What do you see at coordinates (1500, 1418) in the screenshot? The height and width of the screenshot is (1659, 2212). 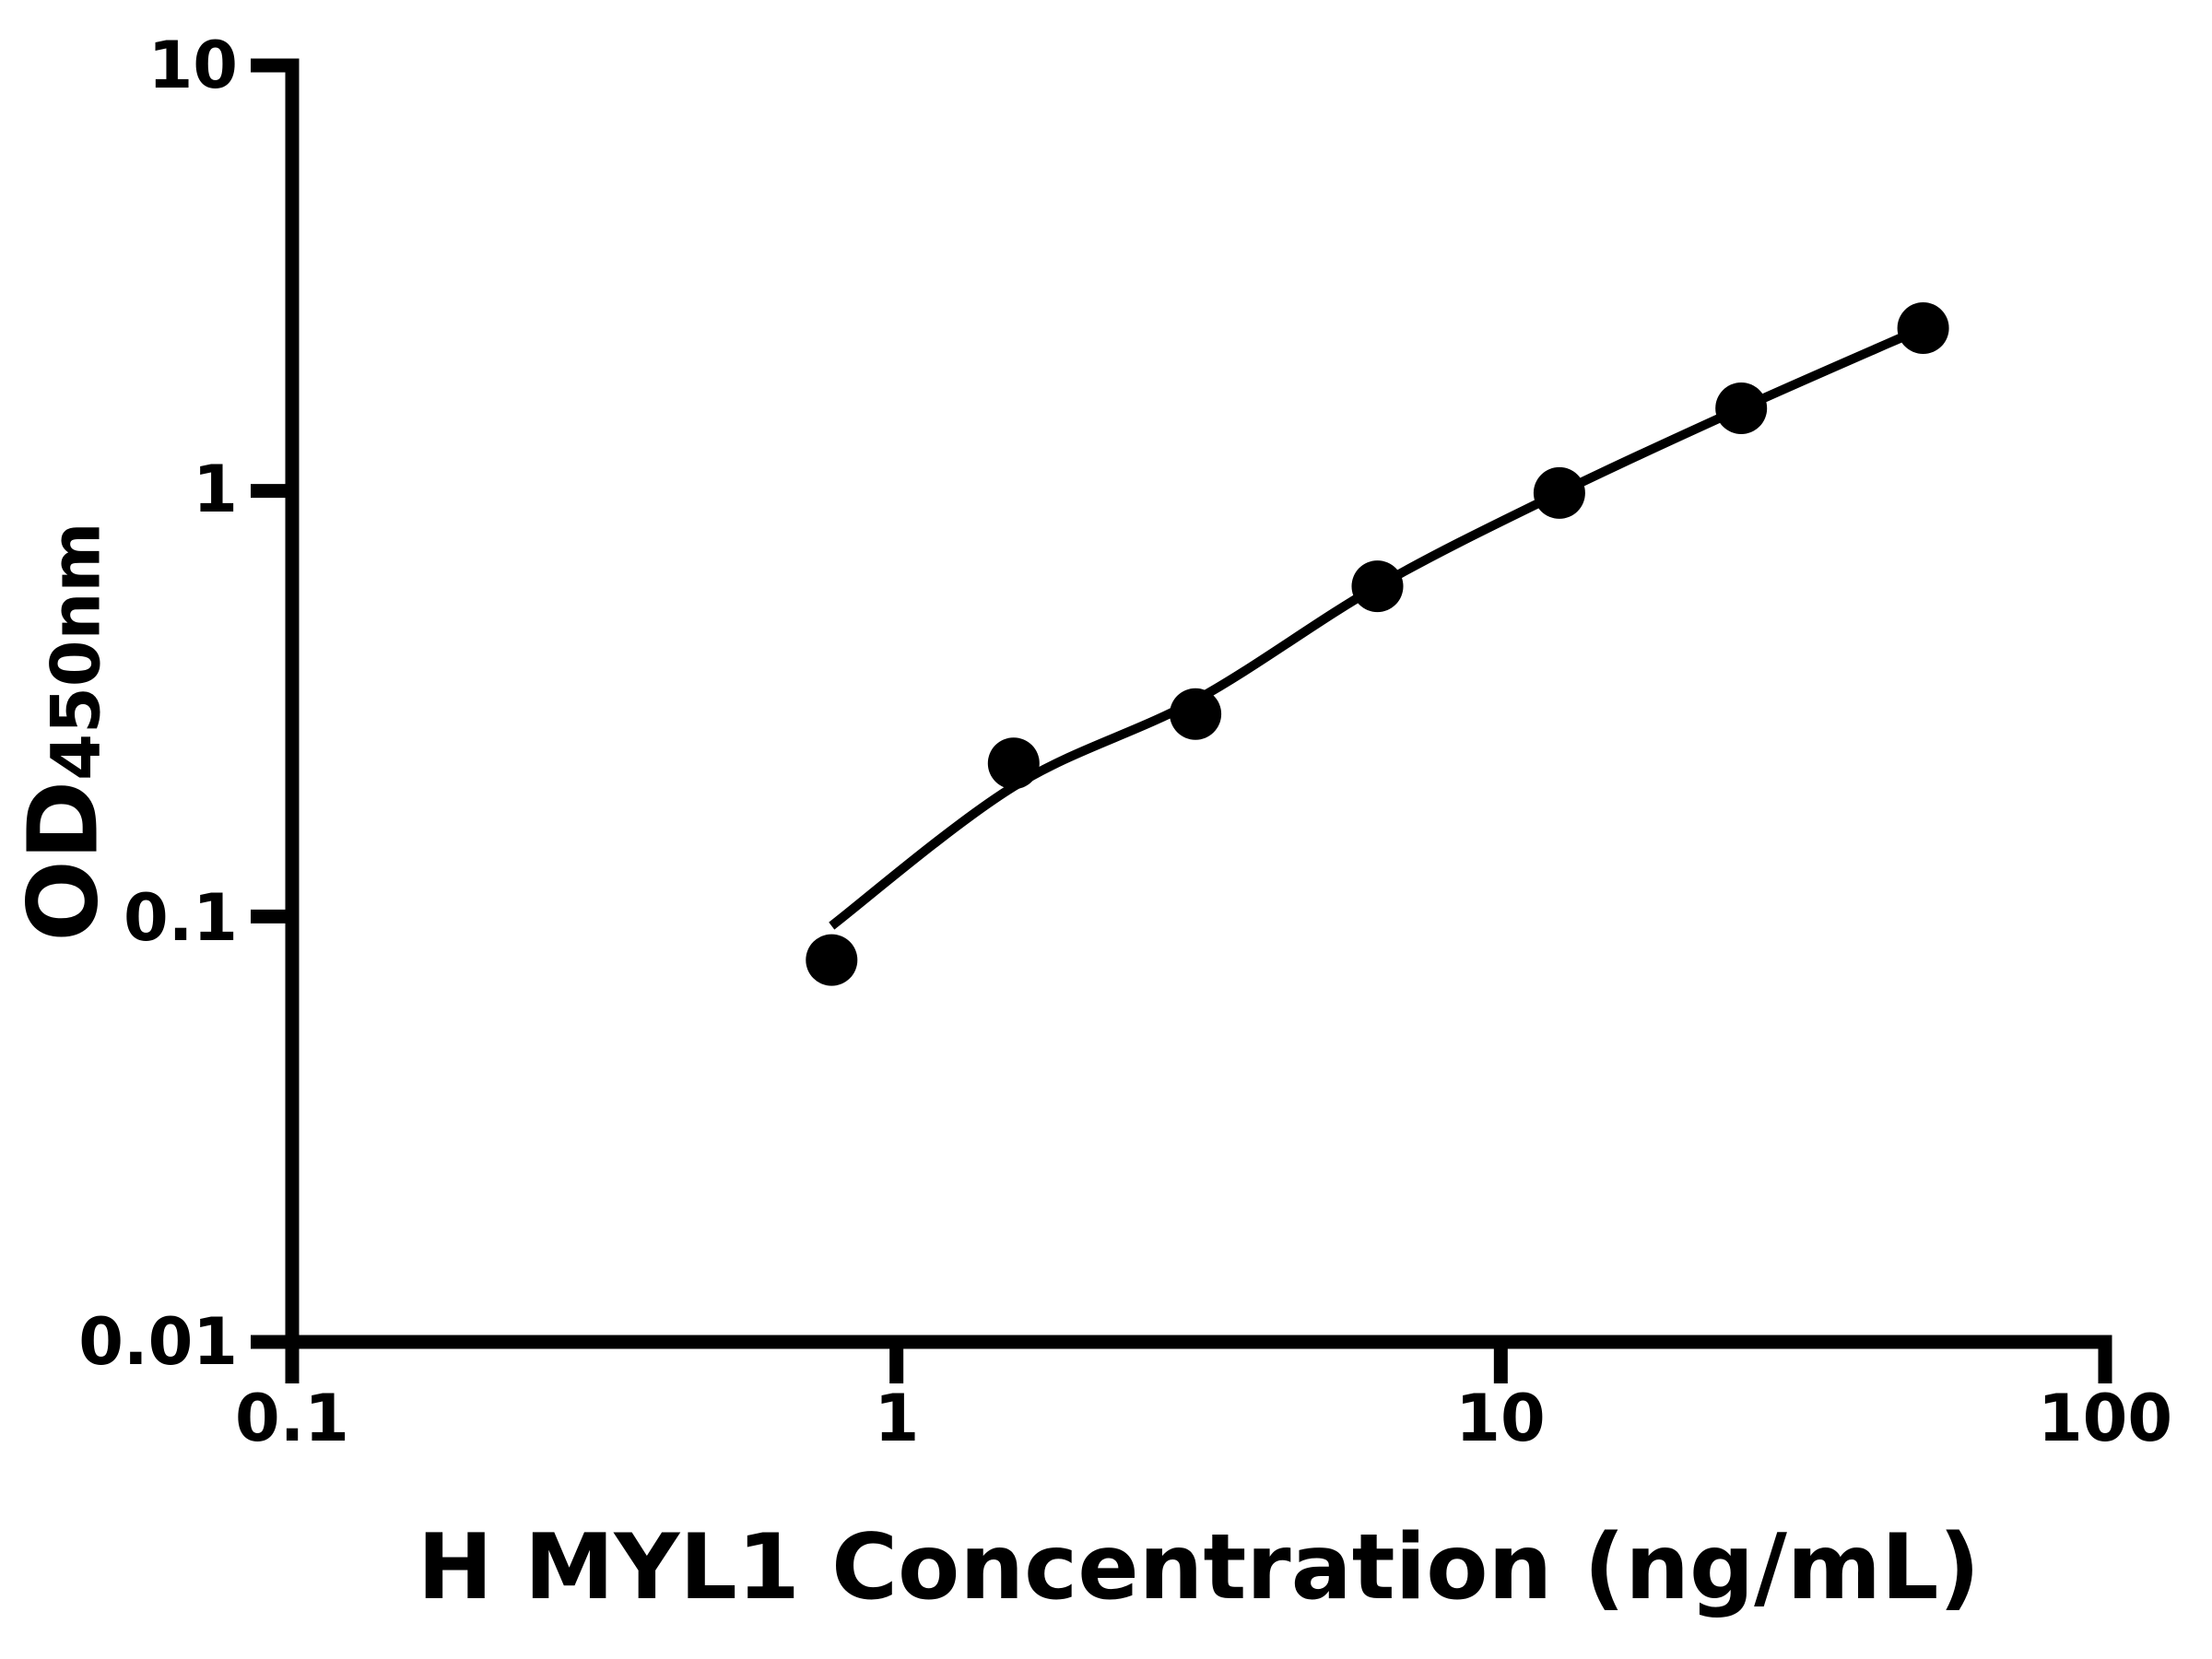 I see `x-tick-label-10: 10` at bounding box center [1500, 1418].